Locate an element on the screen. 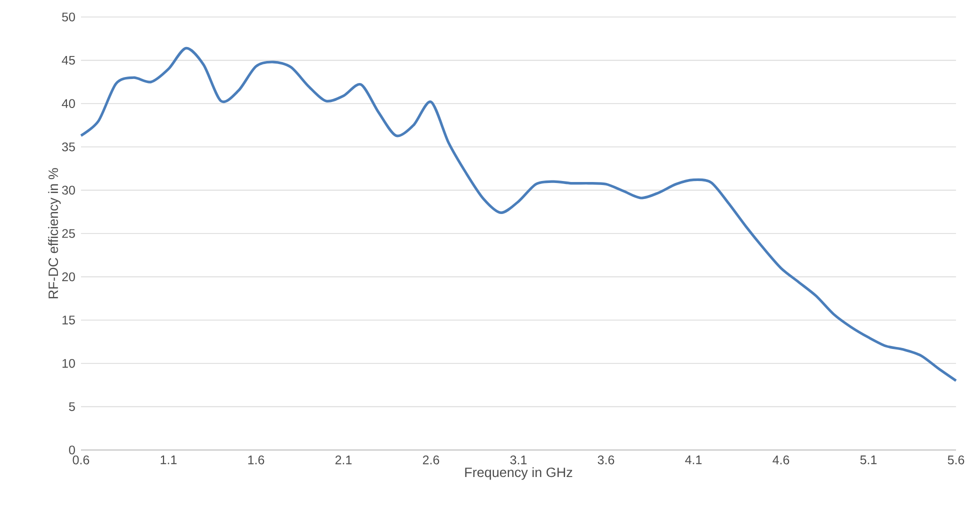  x-tick-label: 2.6 is located at coordinates (431, 460).